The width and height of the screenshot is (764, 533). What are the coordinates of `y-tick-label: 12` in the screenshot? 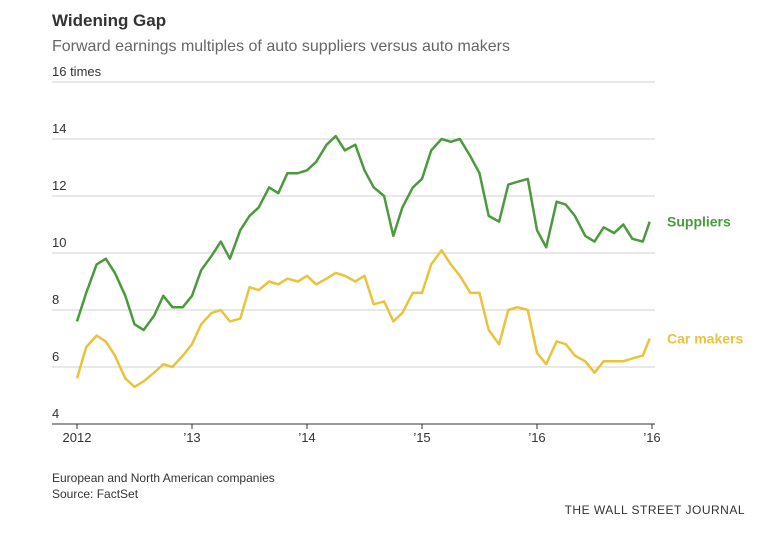 It's located at (59, 185).